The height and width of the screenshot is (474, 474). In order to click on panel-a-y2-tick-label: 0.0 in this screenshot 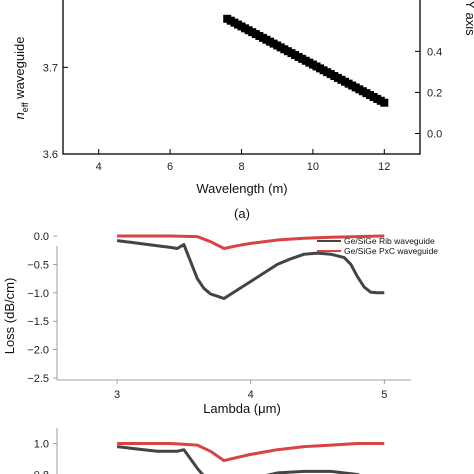, I will do `click(434, 134)`.